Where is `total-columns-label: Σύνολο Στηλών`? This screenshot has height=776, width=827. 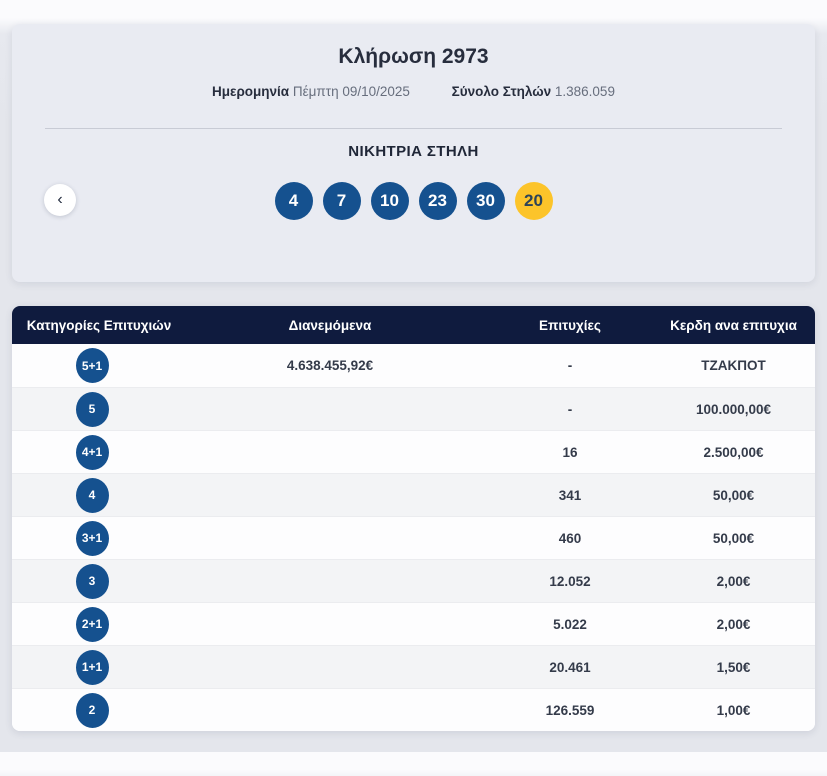 total-columns-label: Σύνολο Στηλών is located at coordinates (501, 91).